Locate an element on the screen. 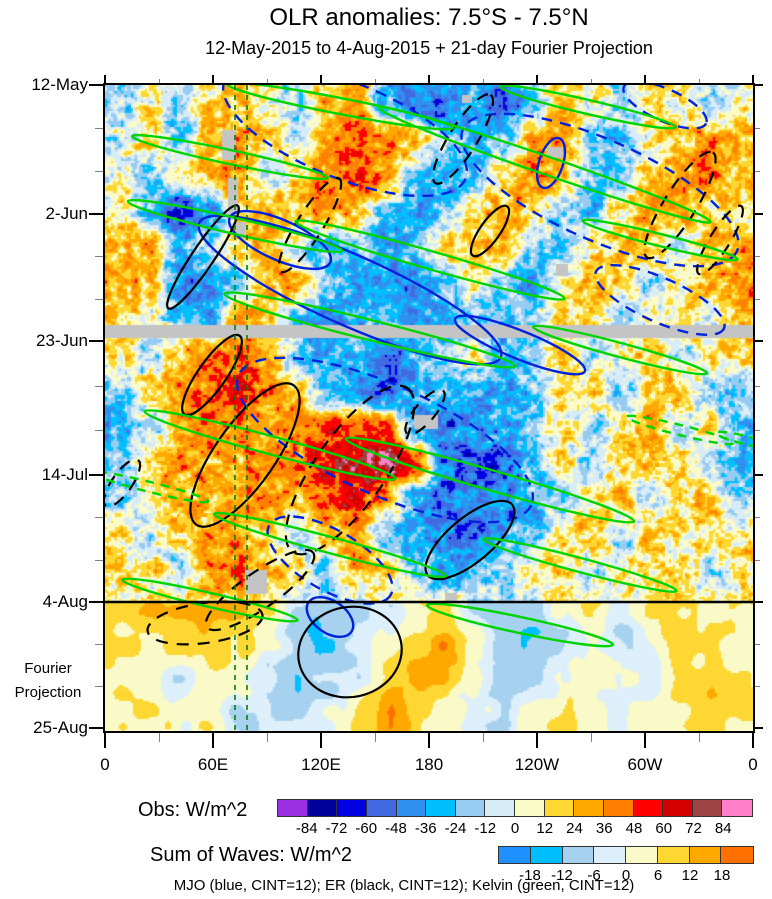 This screenshot has width=772, height=899. x-axis-tick-label: 120E is located at coordinates (321, 764).